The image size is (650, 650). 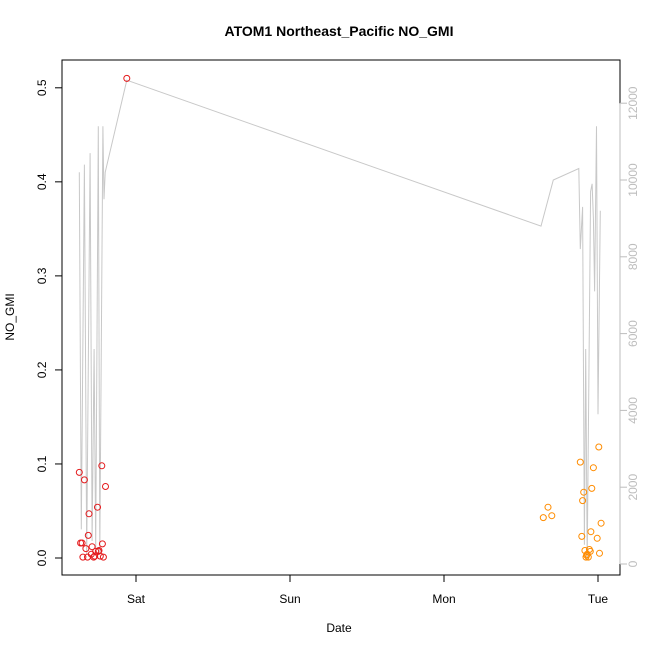 I want to click on y-tick-label: 0.3, so click(x=42, y=275).